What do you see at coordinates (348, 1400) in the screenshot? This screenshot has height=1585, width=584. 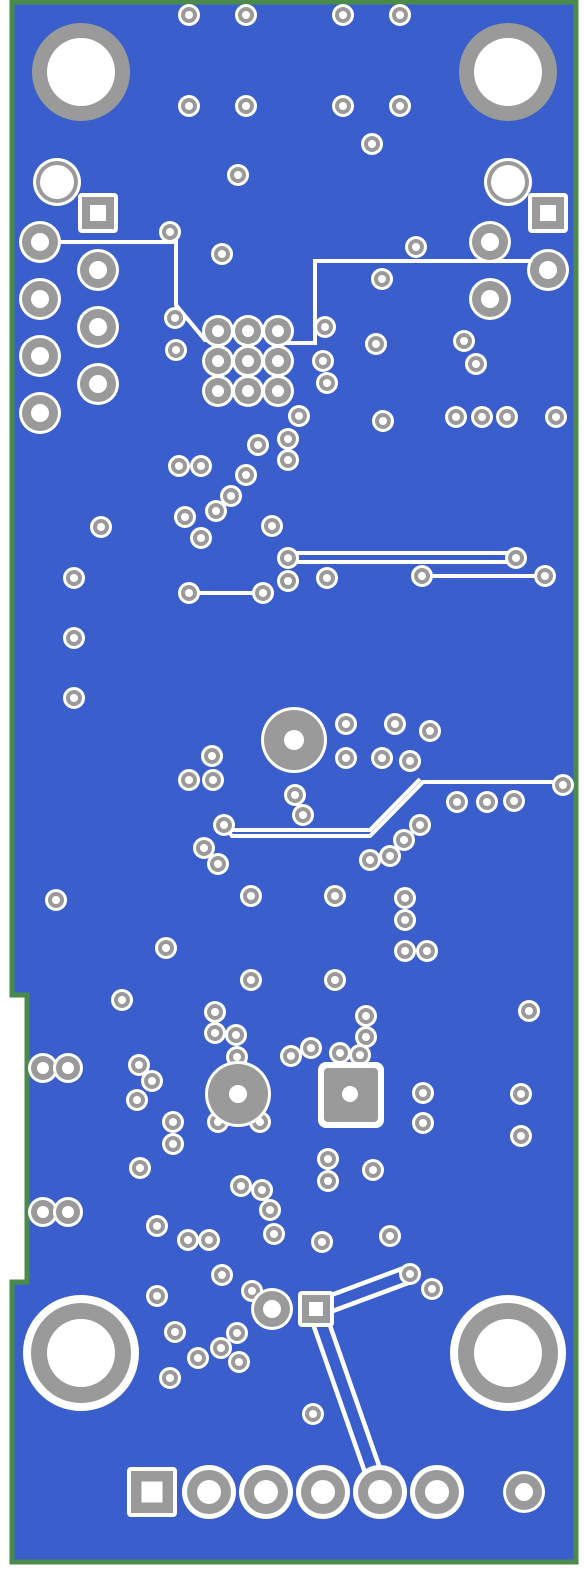 I see `wide-trace` at bounding box center [348, 1400].